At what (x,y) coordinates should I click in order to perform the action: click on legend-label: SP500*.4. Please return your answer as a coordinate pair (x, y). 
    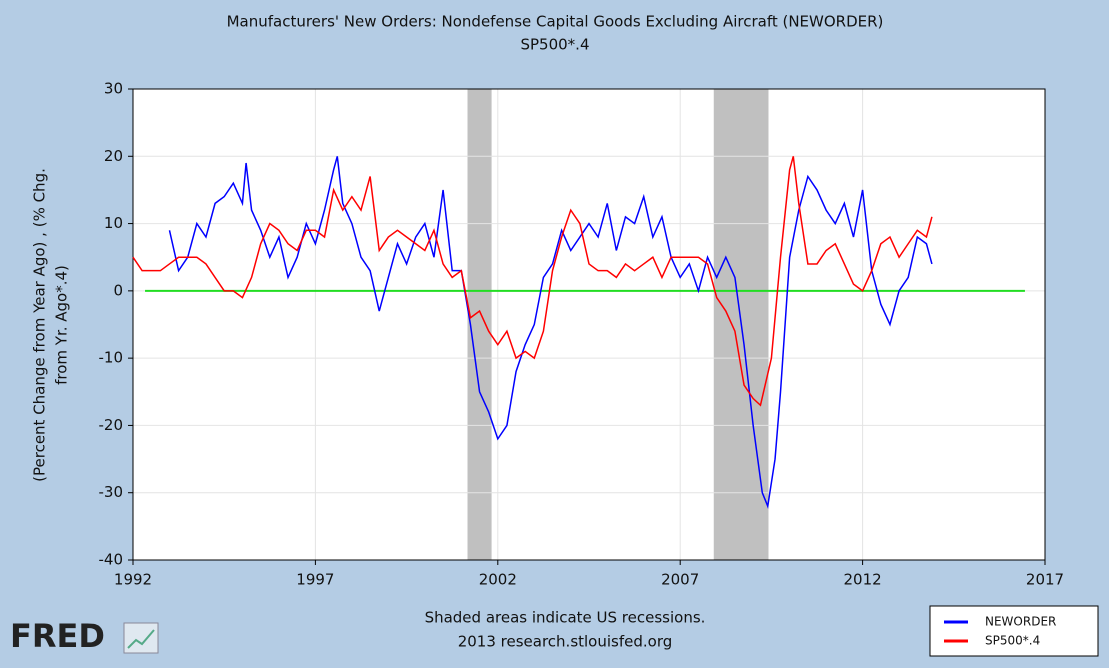
    Looking at the image, I should click on (1012, 641).